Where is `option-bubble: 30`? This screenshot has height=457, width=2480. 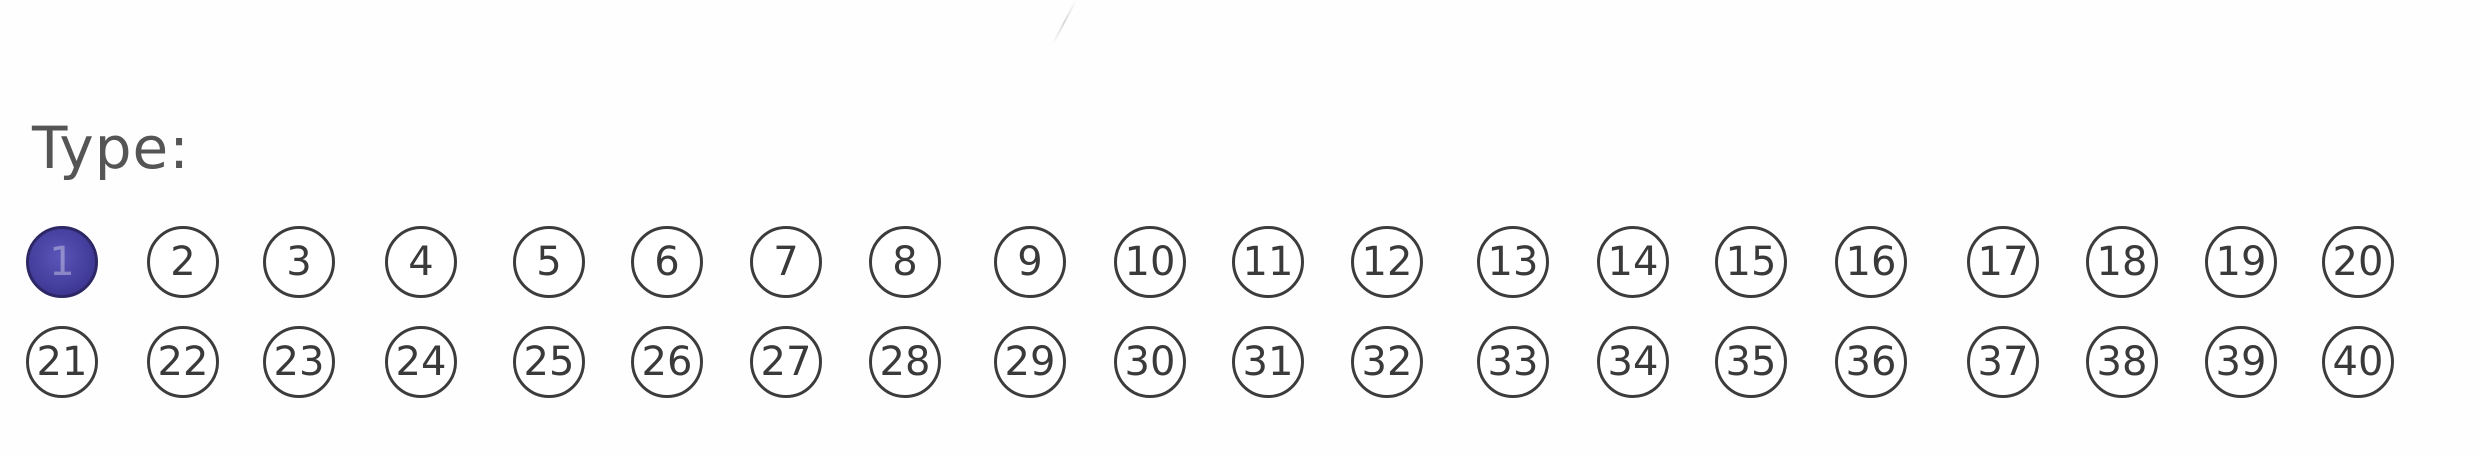 option-bubble: 30 is located at coordinates (1150, 362).